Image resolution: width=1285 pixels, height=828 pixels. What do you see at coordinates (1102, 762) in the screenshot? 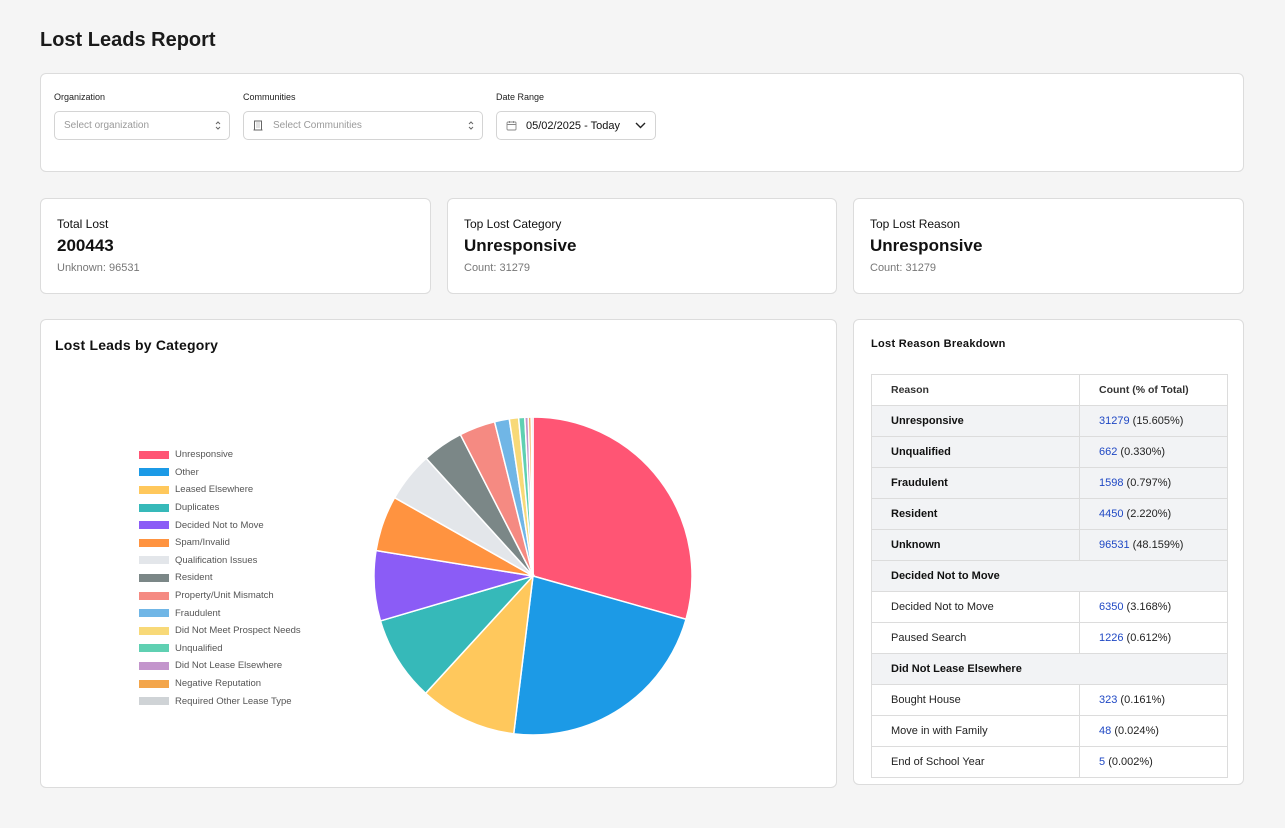
I see `count-link: 5` at bounding box center [1102, 762].